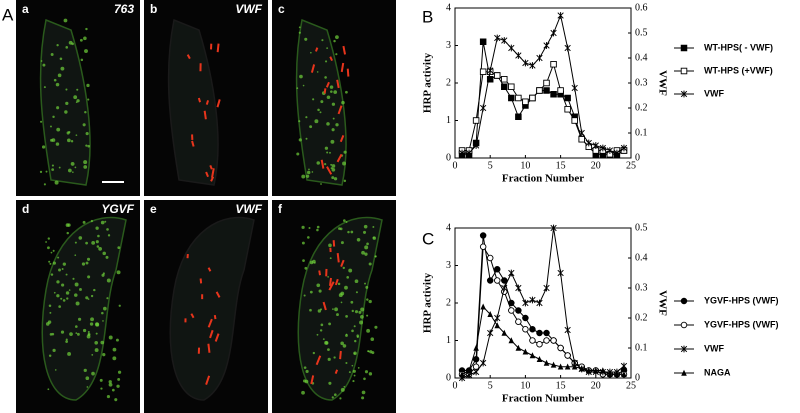  What do you see at coordinates (741, 324) in the screenshot?
I see `legend-label: YGVF-HPS (VWF)` at bounding box center [741, 324].